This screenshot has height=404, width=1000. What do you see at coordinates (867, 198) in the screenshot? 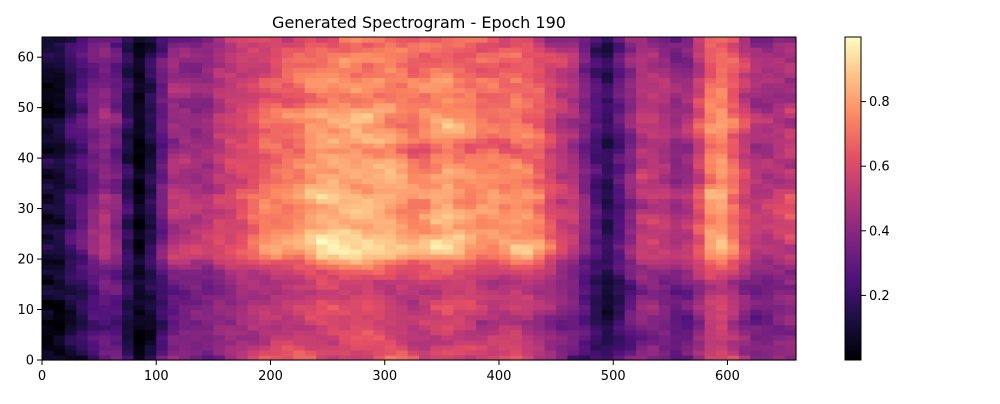
I see `colorbar: 0.20.40.60.8` at bounding box center [867, 198].